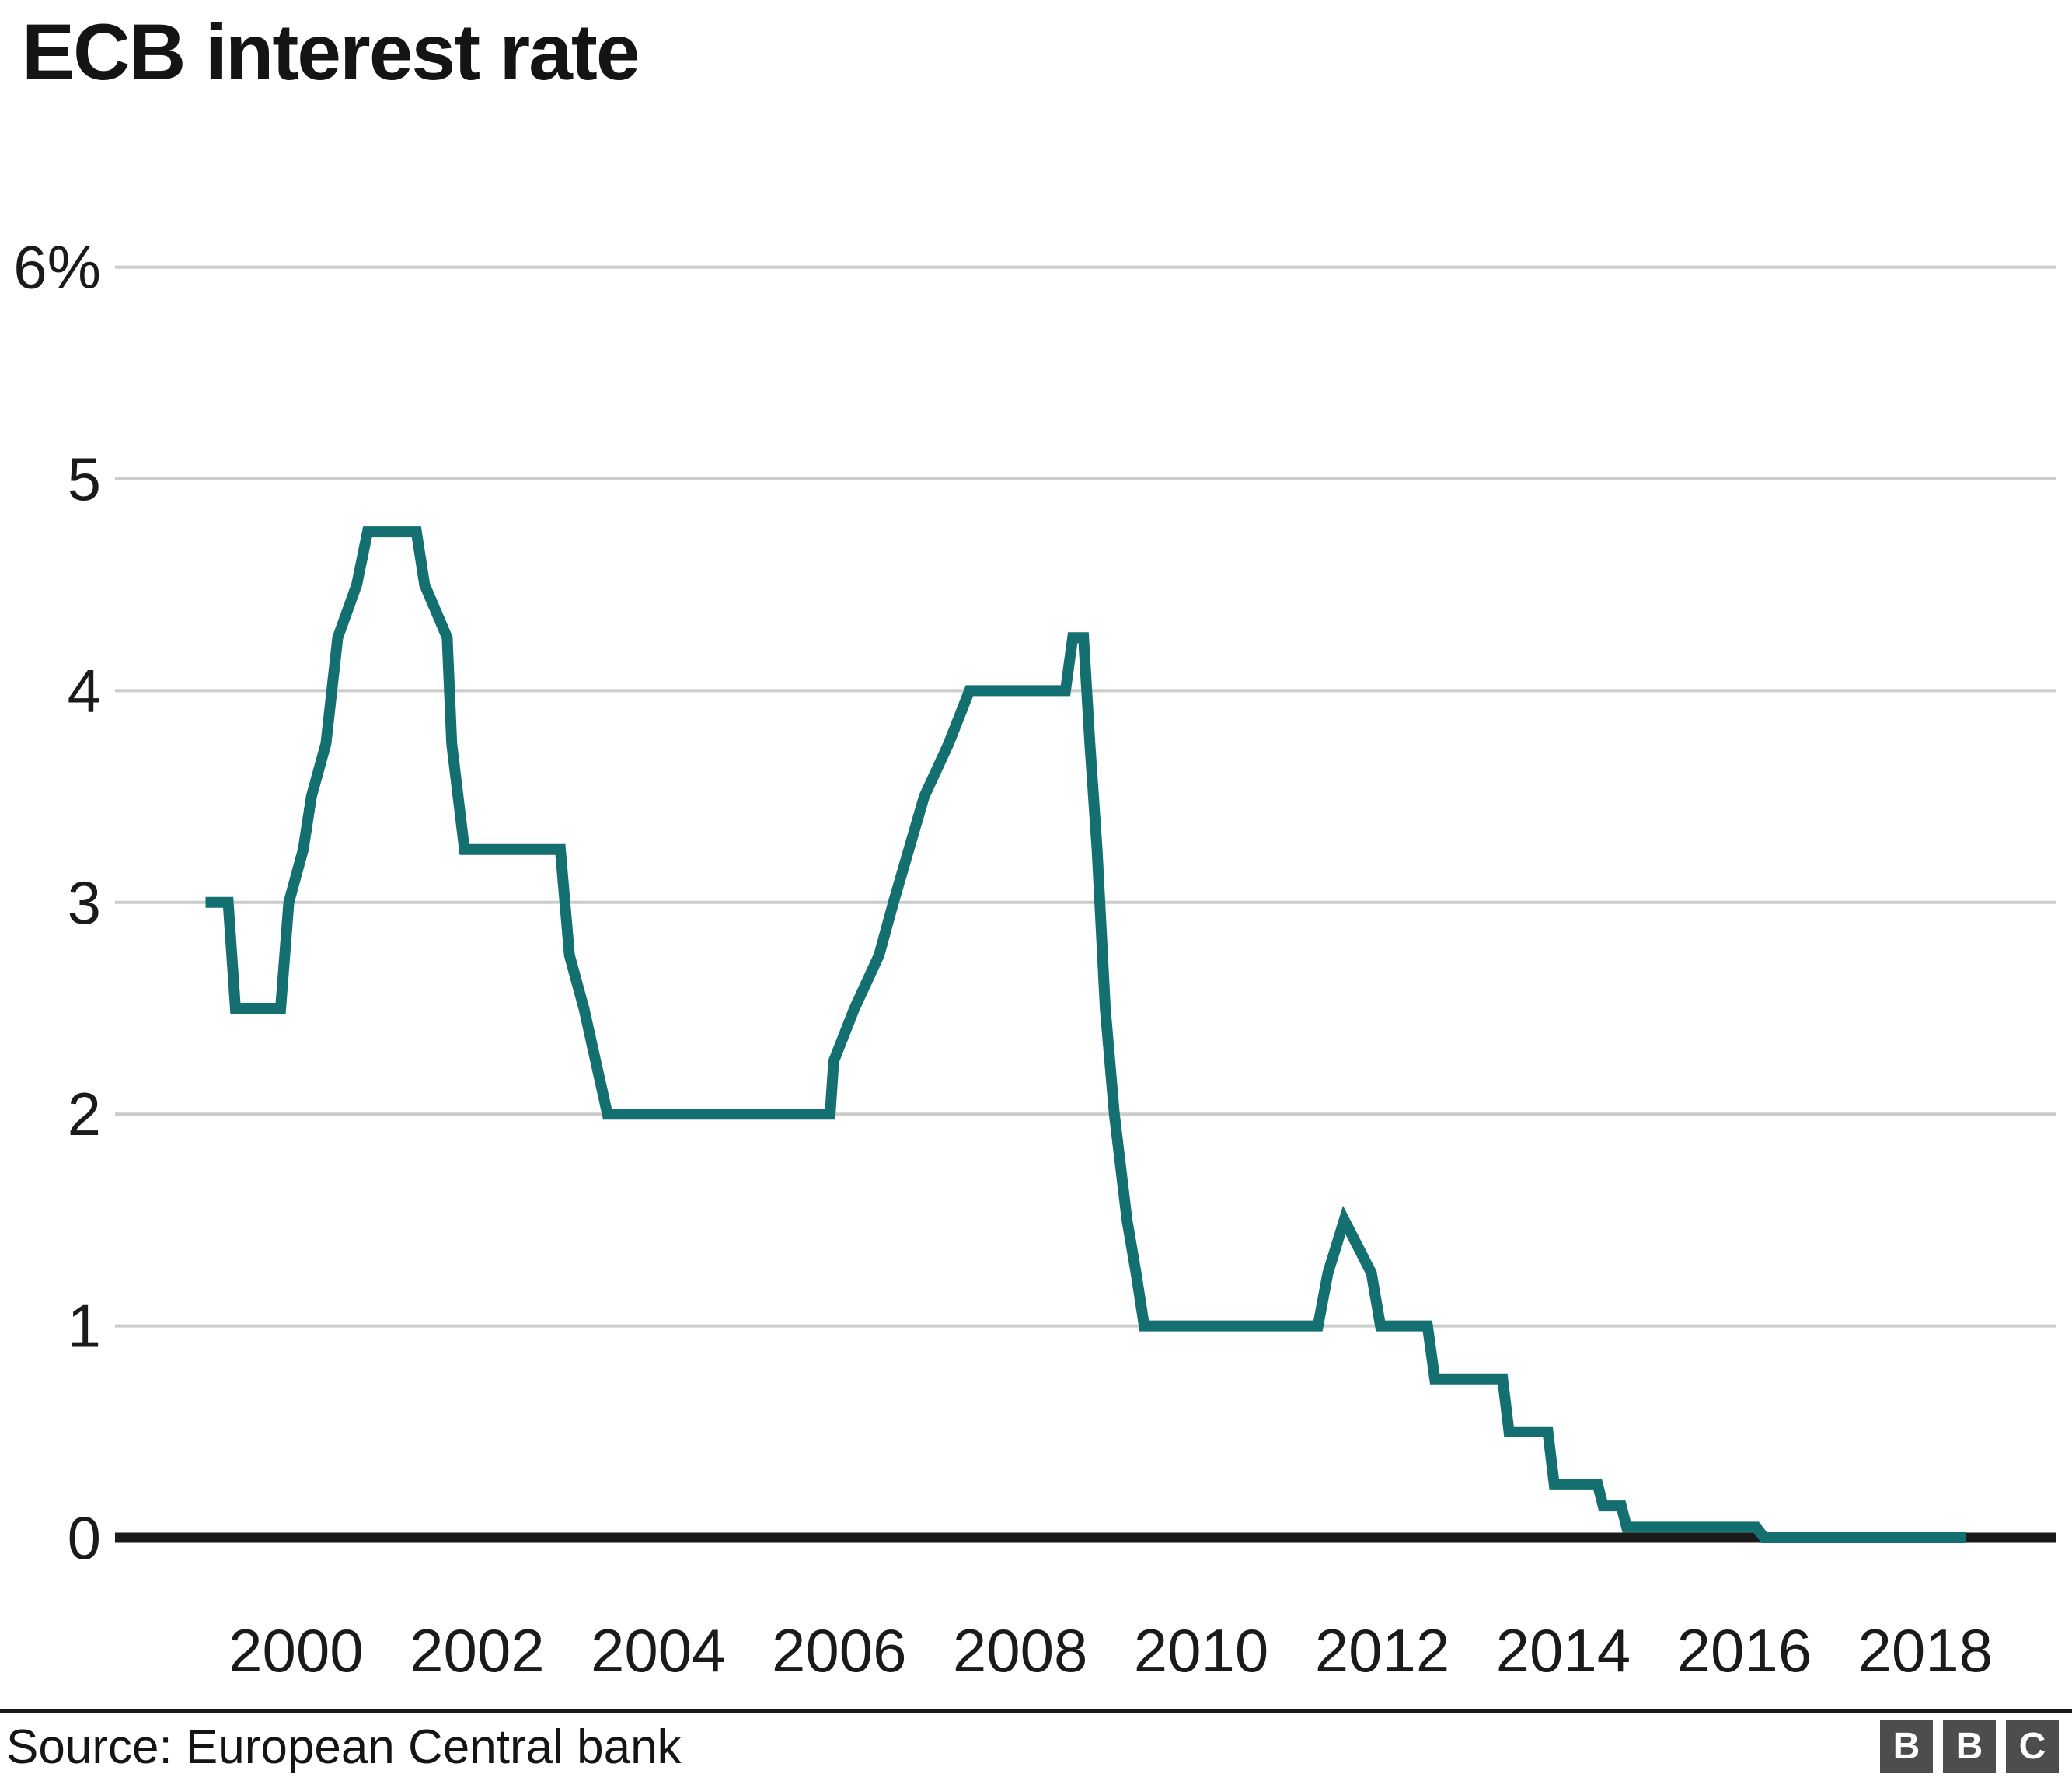  Describe the element at coordinates (658, 1650) in the screenshot. I see `x-tick-label: 2004` at that location.